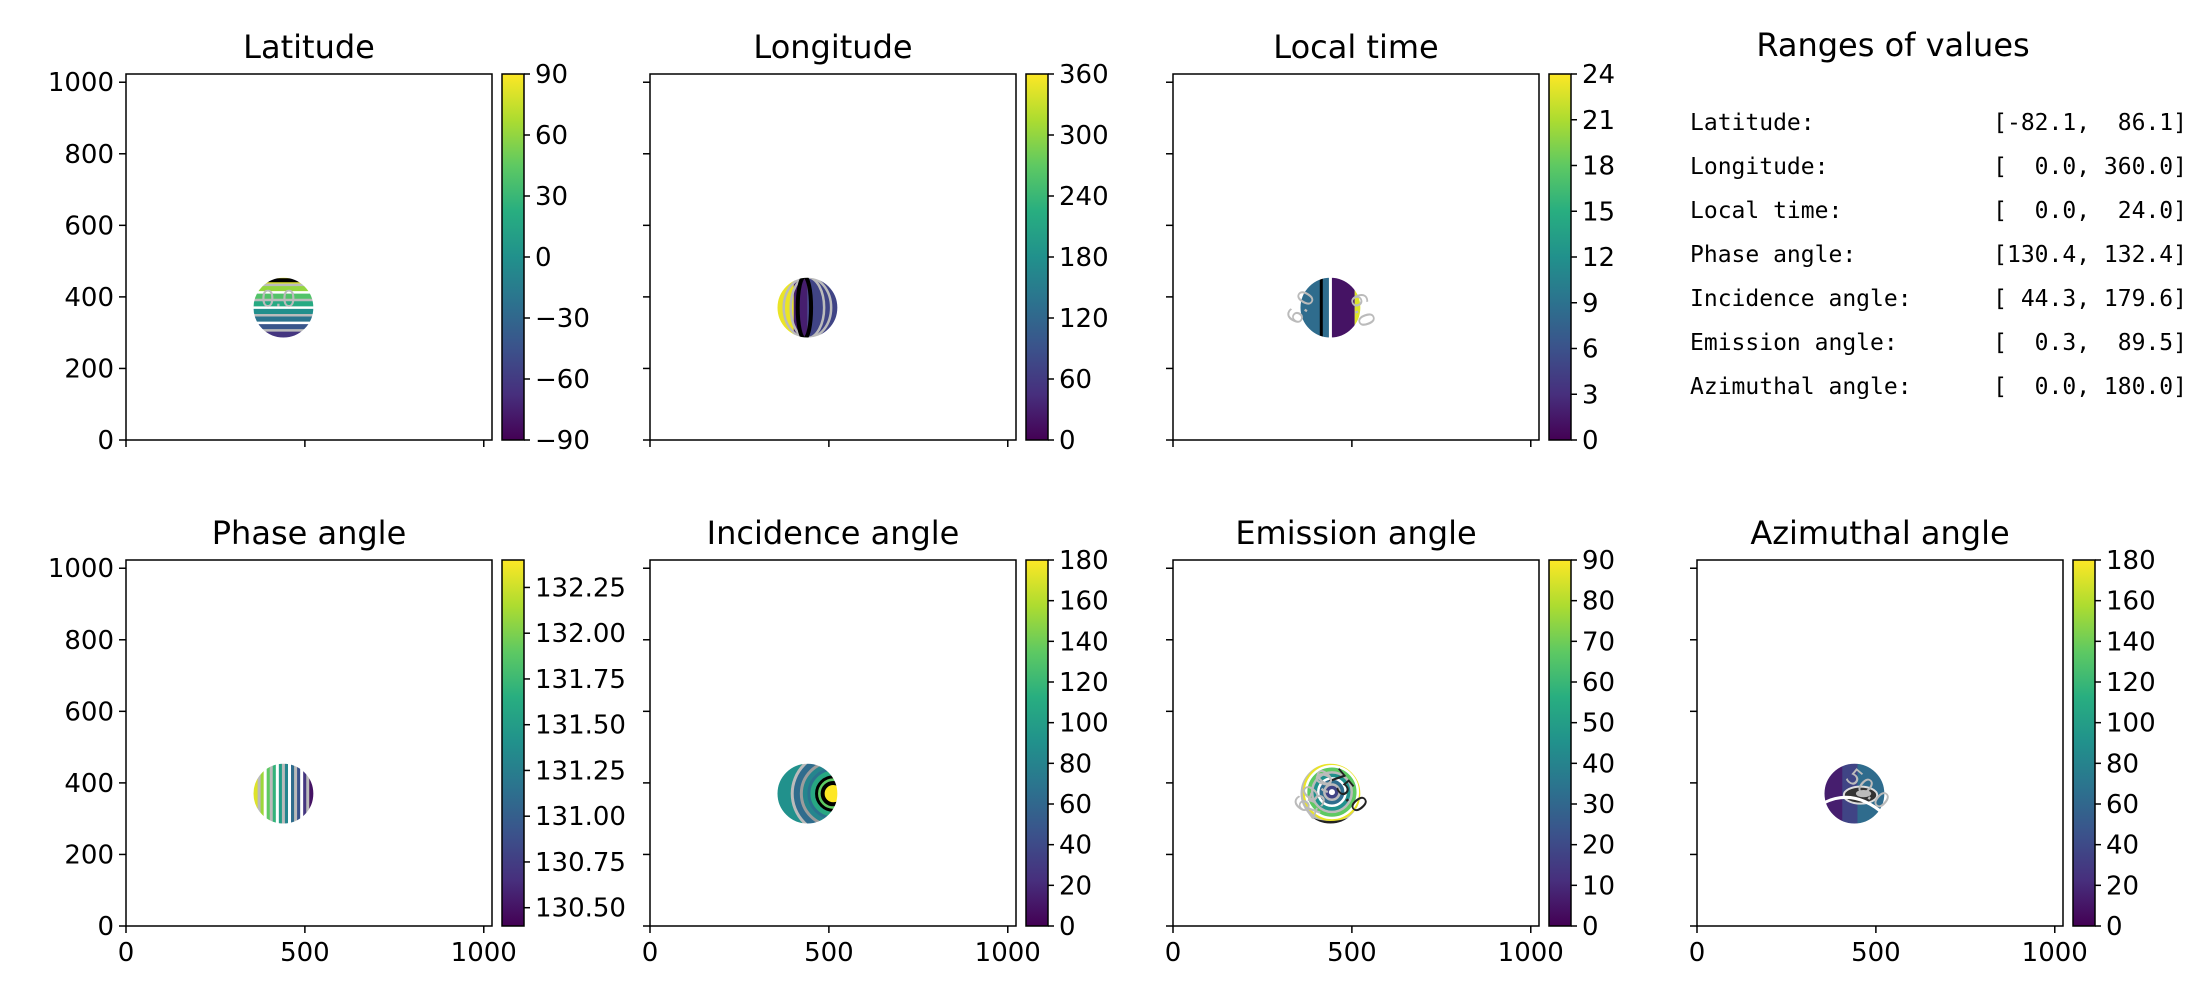  I want to click on colorbar-tick-label: 60, so click(1598, 683).